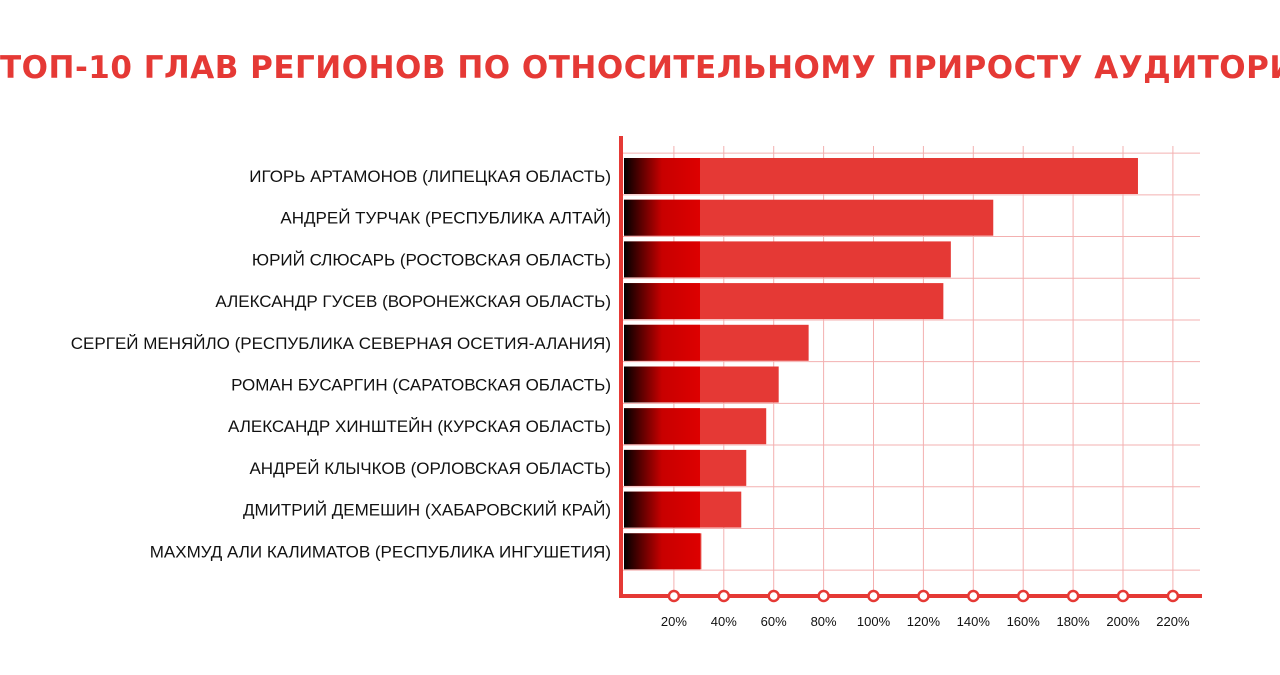 Image resolution: width=1280 pixels, height=675 pixels. Describe the element at coordinates (413, 301) in the screenshot. I see `category-label-3: АЛЕКСАНДР ГУСЕВ (ВОРОНЕЖСКАЯ ОБЛАСТЬ)` at that location.